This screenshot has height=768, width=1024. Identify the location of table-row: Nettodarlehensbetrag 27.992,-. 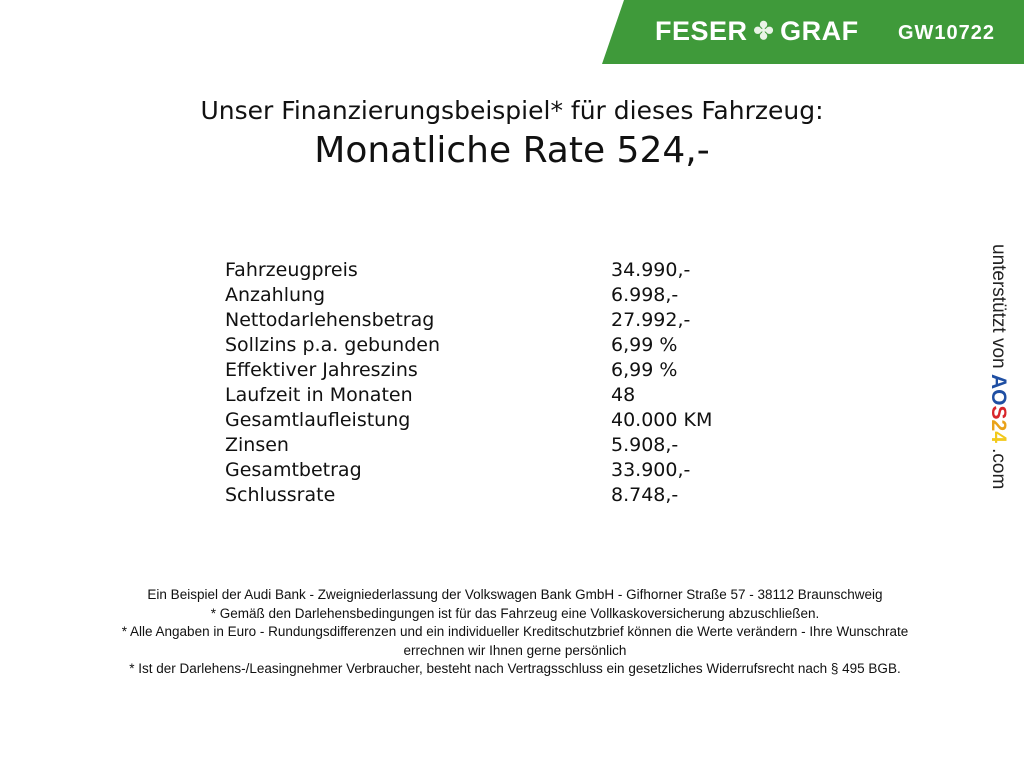
(468, 320).